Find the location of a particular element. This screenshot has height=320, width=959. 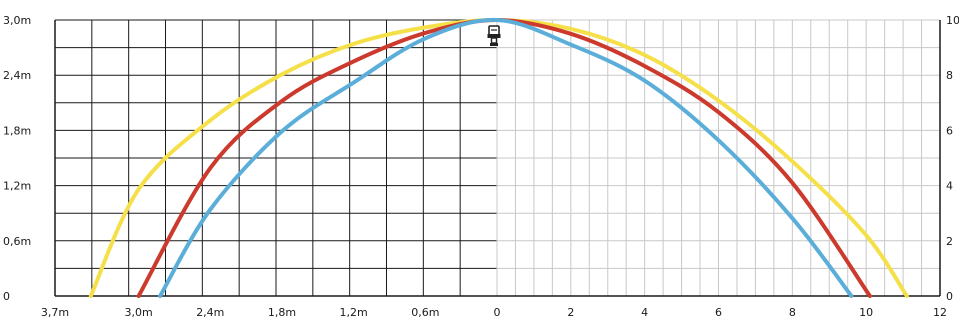

right-y-tick-label: 10 is located at coordinates (952, 20).